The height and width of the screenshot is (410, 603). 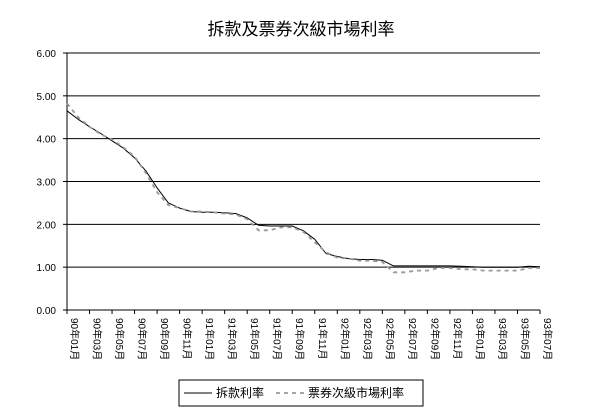 I want to click on legend-label-bills-market-rate: 票券次級市場利率, so click(x=356, y=392).